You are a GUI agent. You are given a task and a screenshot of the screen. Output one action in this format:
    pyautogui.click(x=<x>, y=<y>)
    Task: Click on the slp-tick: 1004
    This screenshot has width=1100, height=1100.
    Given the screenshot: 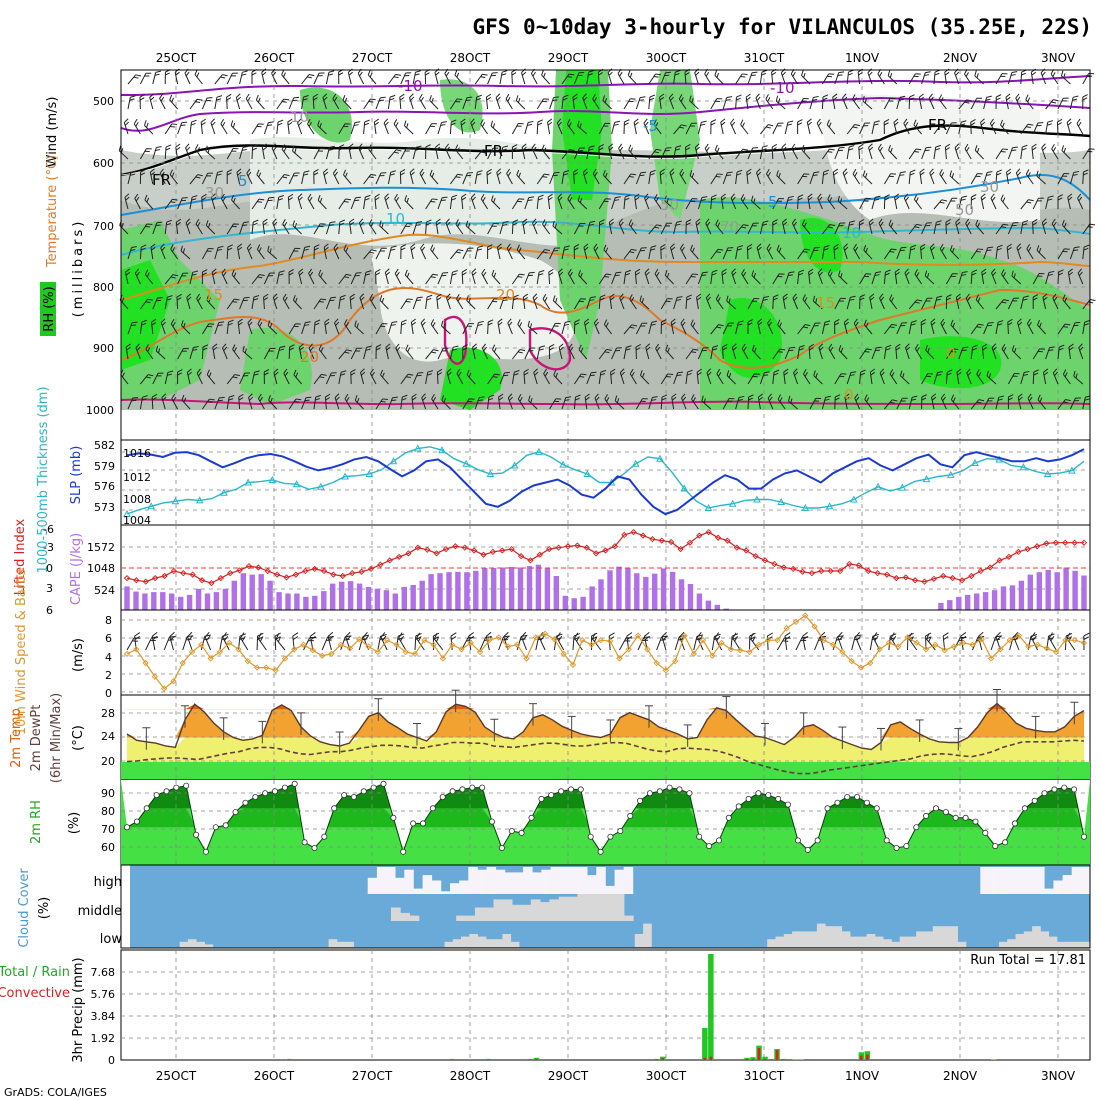 What is the action you would take?
    pyautogui.click(x=137, y=520)
    